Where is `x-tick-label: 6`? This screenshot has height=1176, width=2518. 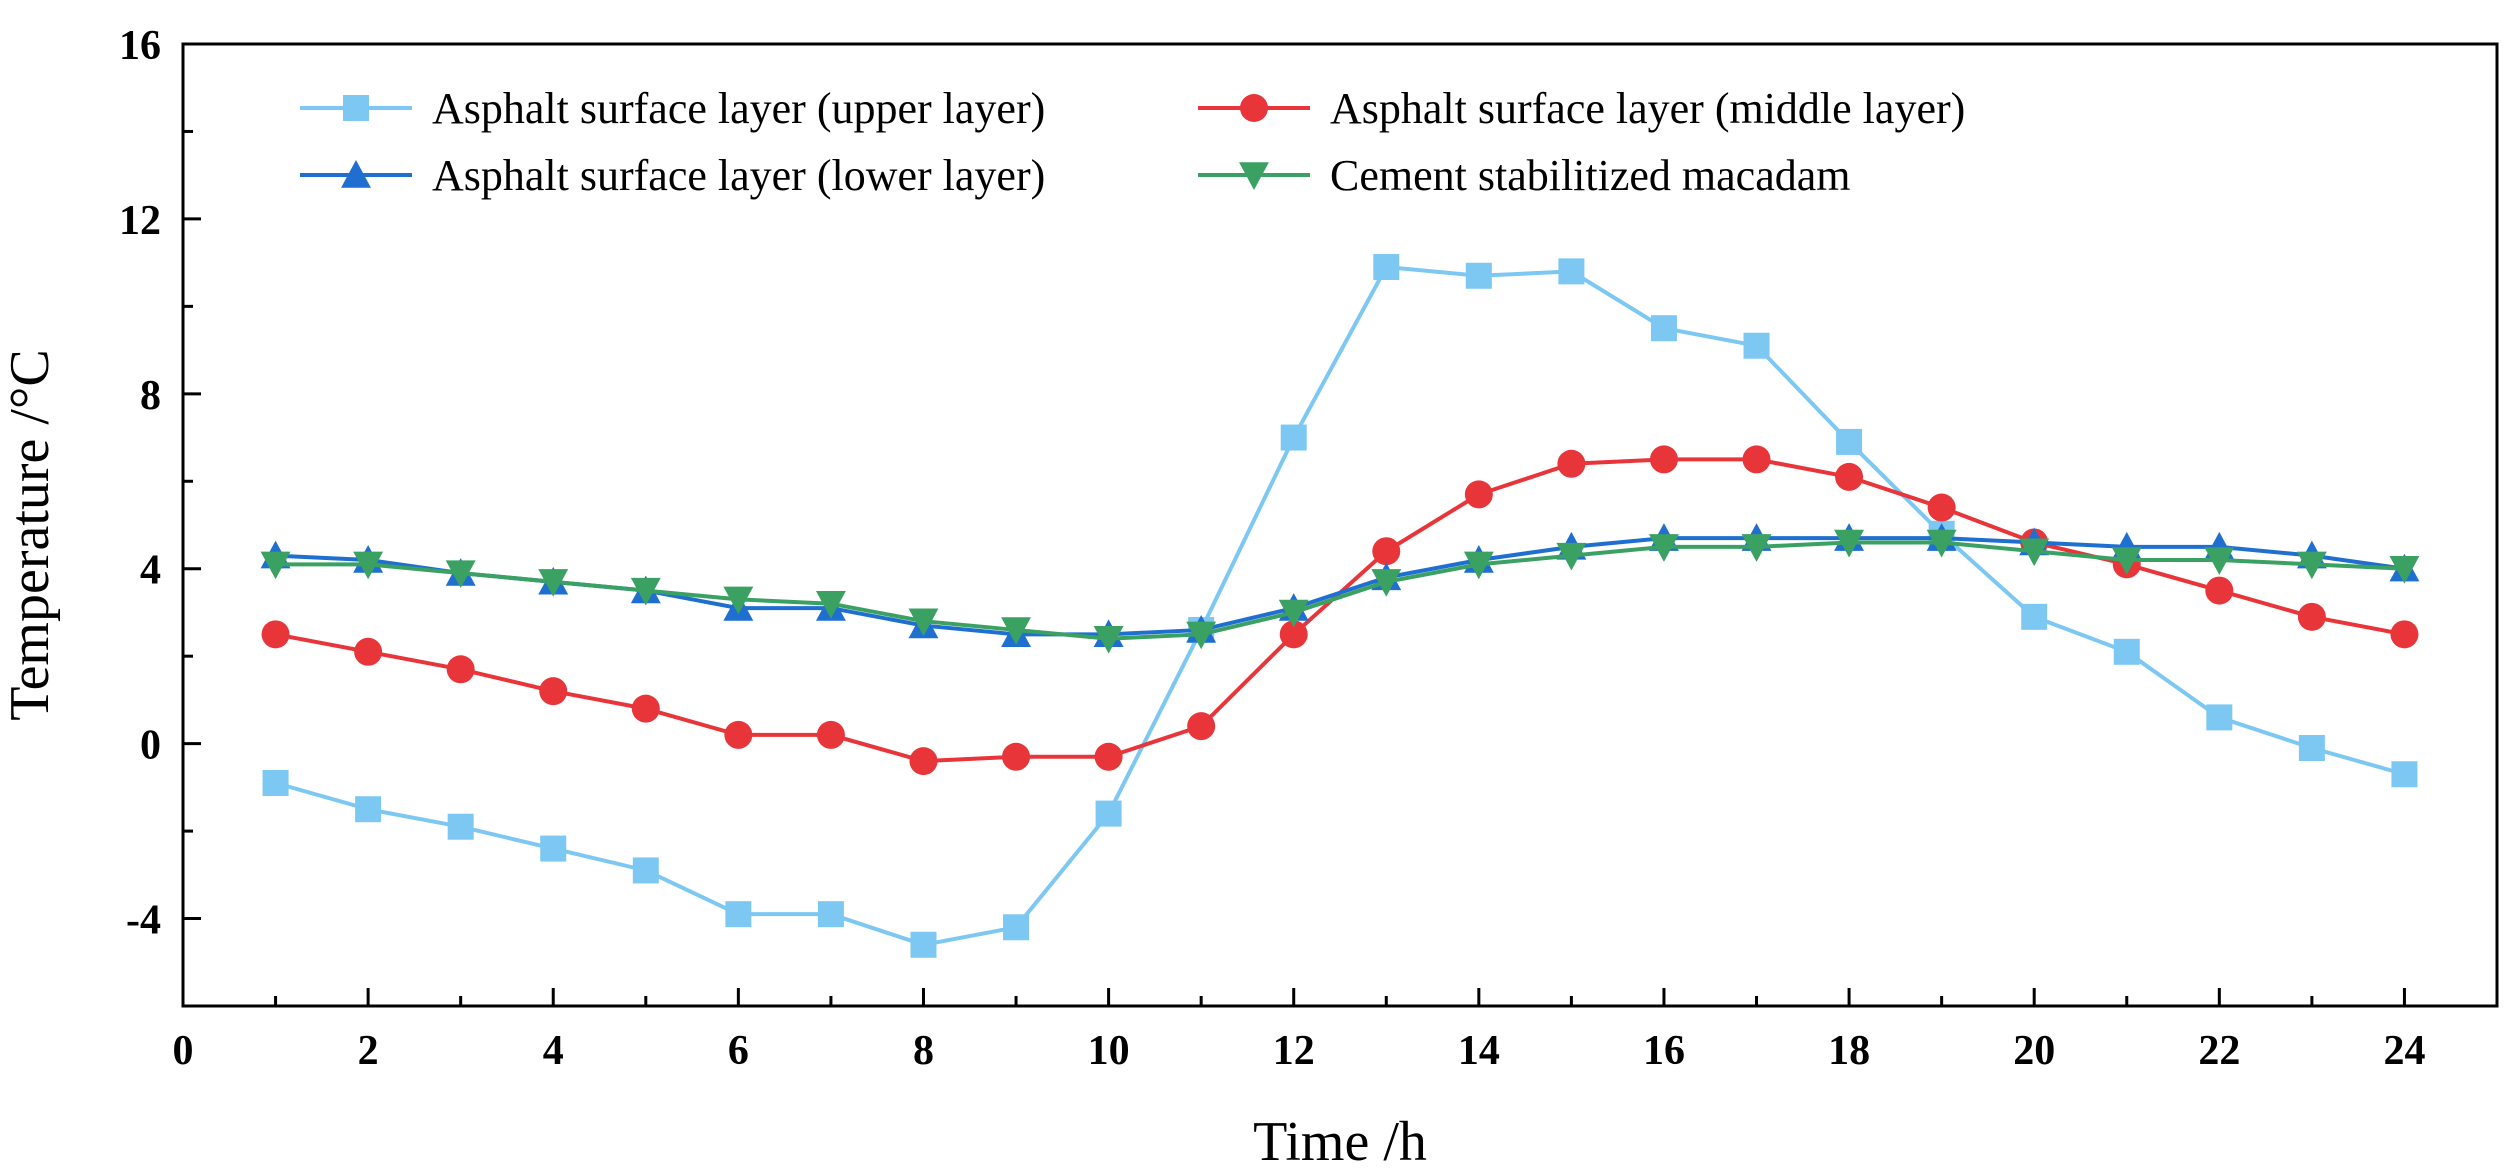
x-tick-label: 6 is located at coordinates (738, 1051).